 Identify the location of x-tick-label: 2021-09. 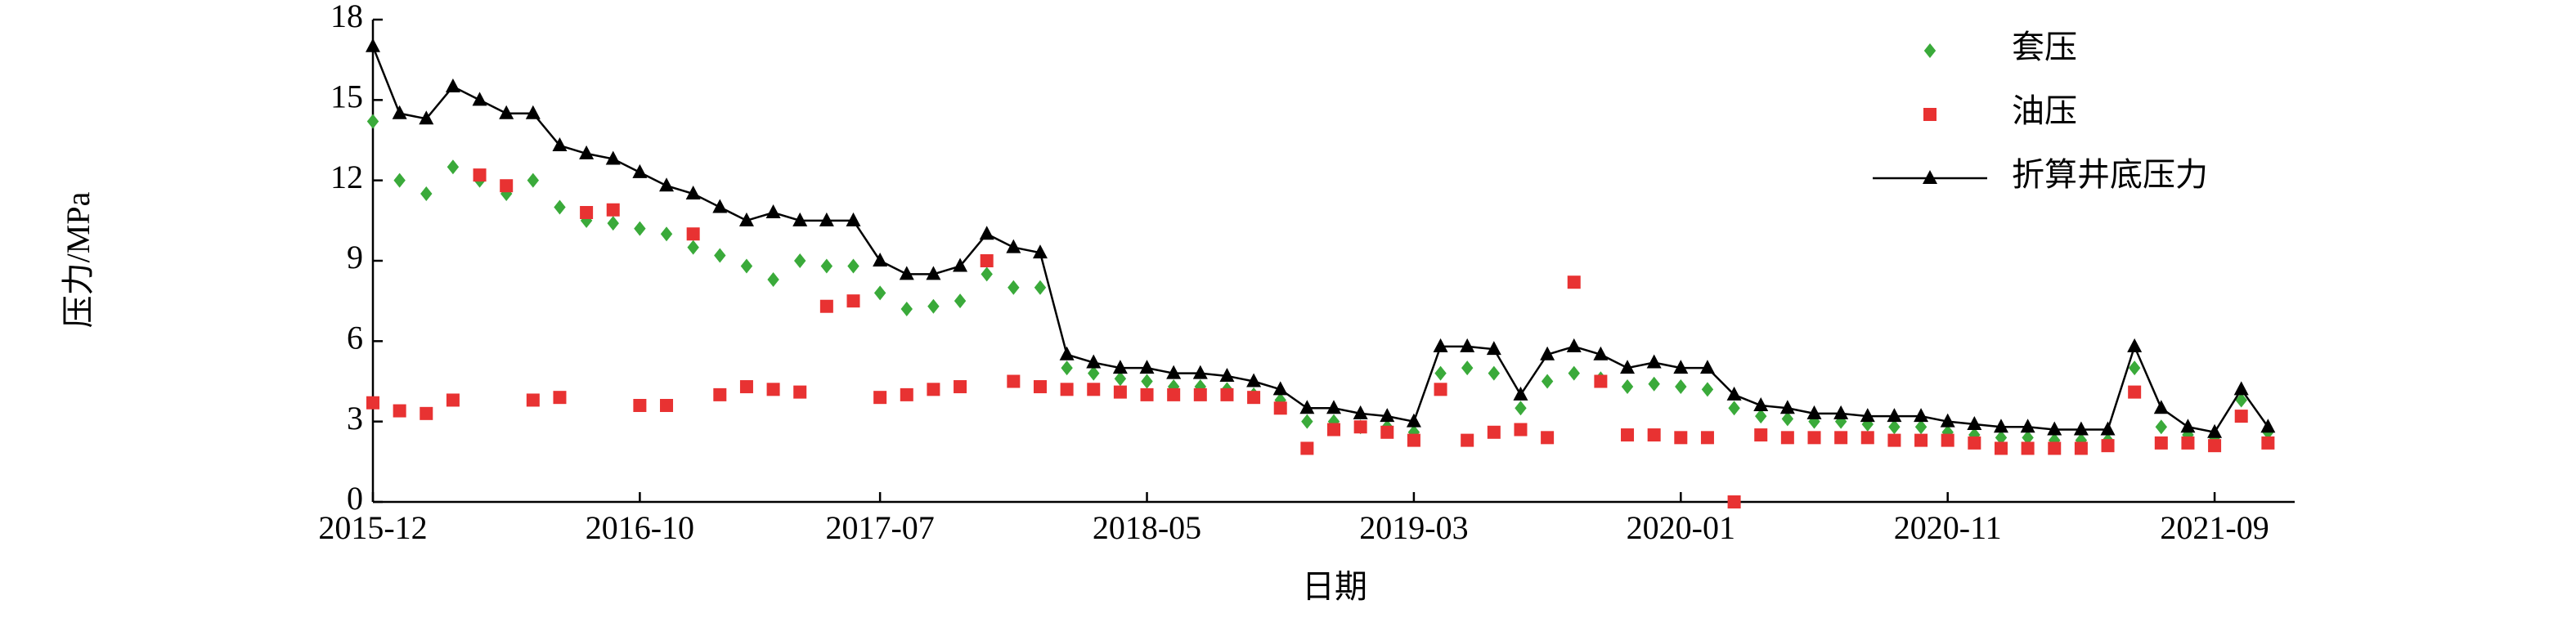
(2214, 527).